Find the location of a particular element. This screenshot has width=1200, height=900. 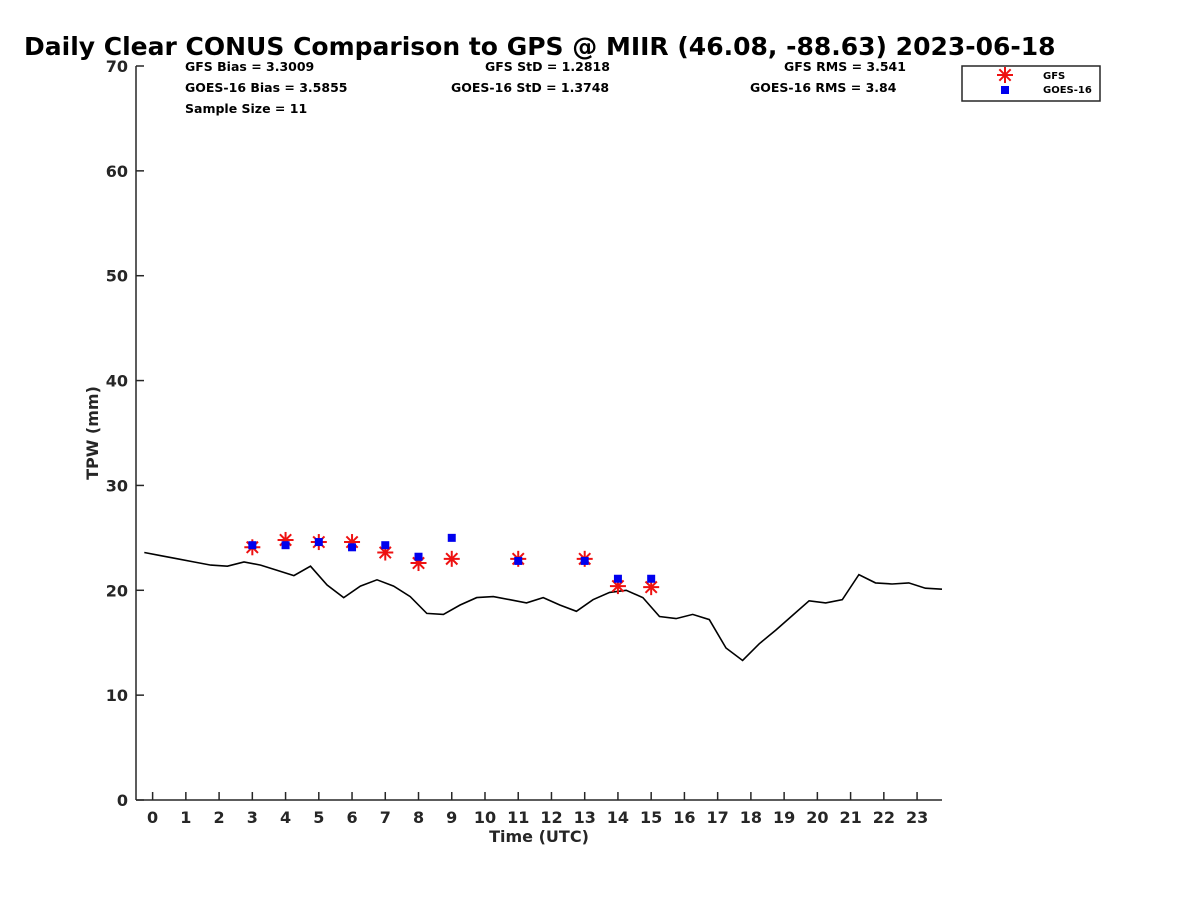

legend: GFS GOES-16 is located at coordinates (1031, 83).